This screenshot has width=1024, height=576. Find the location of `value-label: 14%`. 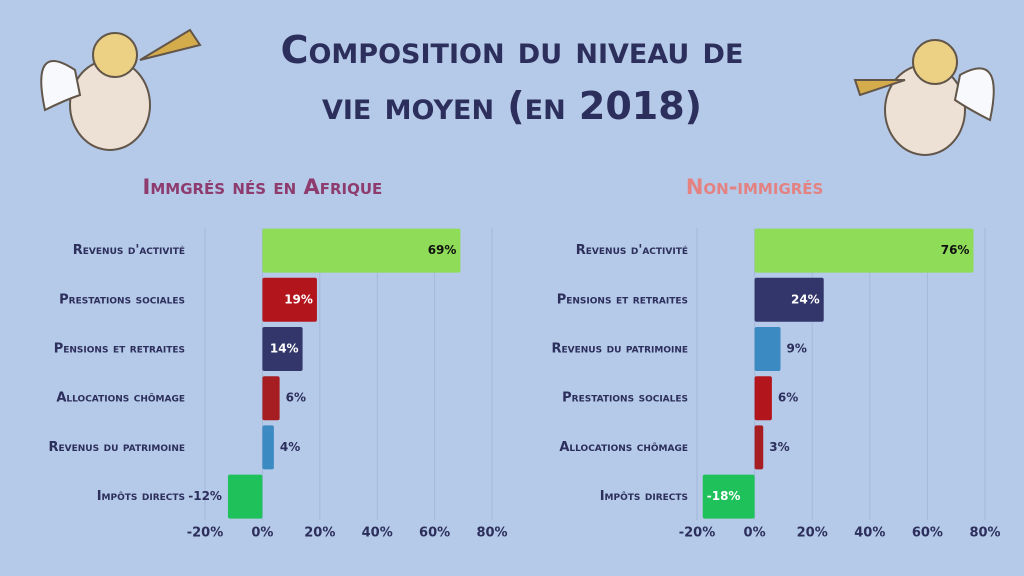

value-label: 14% is located at coordinates (284, 349).